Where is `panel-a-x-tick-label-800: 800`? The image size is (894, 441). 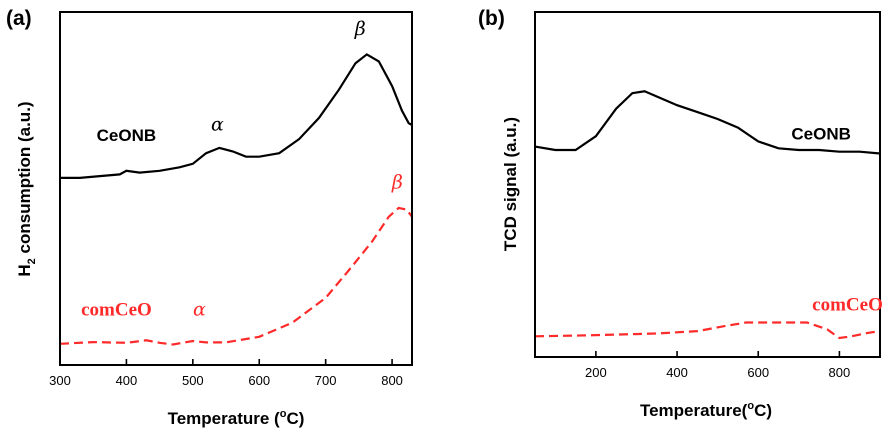
panel-a-x-tick-label-800: 800 is located at coordinates (392, 380).